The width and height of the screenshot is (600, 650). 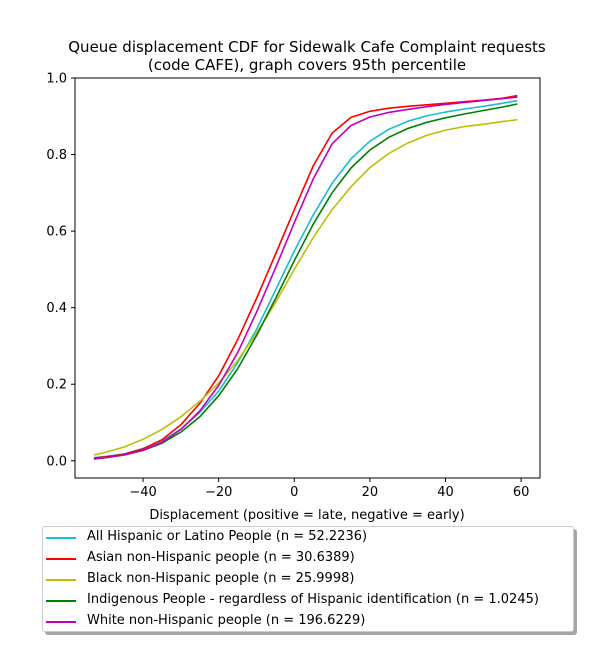 I want to click on x-axis-ticks: −40 −20 0 20 40 60, so click(x=329, y=489).